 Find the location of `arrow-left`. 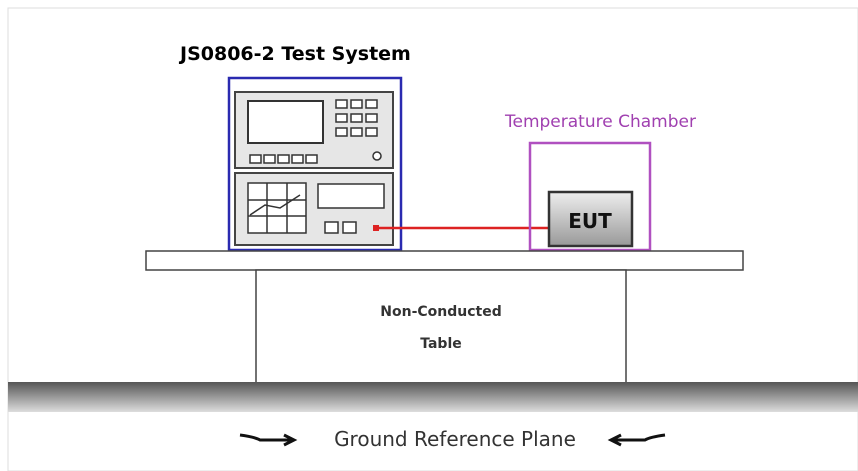

arrow-left is located at coordinates (636, 440).